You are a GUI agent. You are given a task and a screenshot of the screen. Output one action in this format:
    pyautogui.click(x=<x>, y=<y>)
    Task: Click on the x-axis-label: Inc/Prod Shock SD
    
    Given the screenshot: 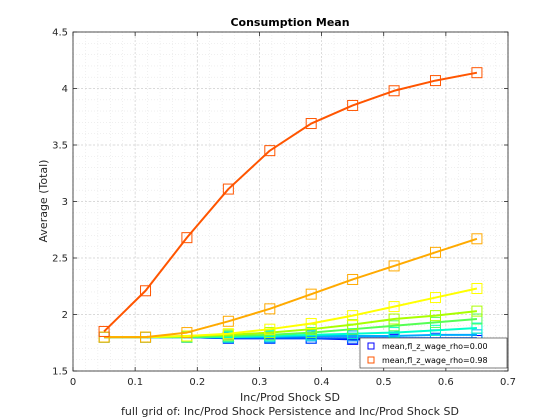 What is the action you would take?
    pyautogui.click(x=290, y=397)
    